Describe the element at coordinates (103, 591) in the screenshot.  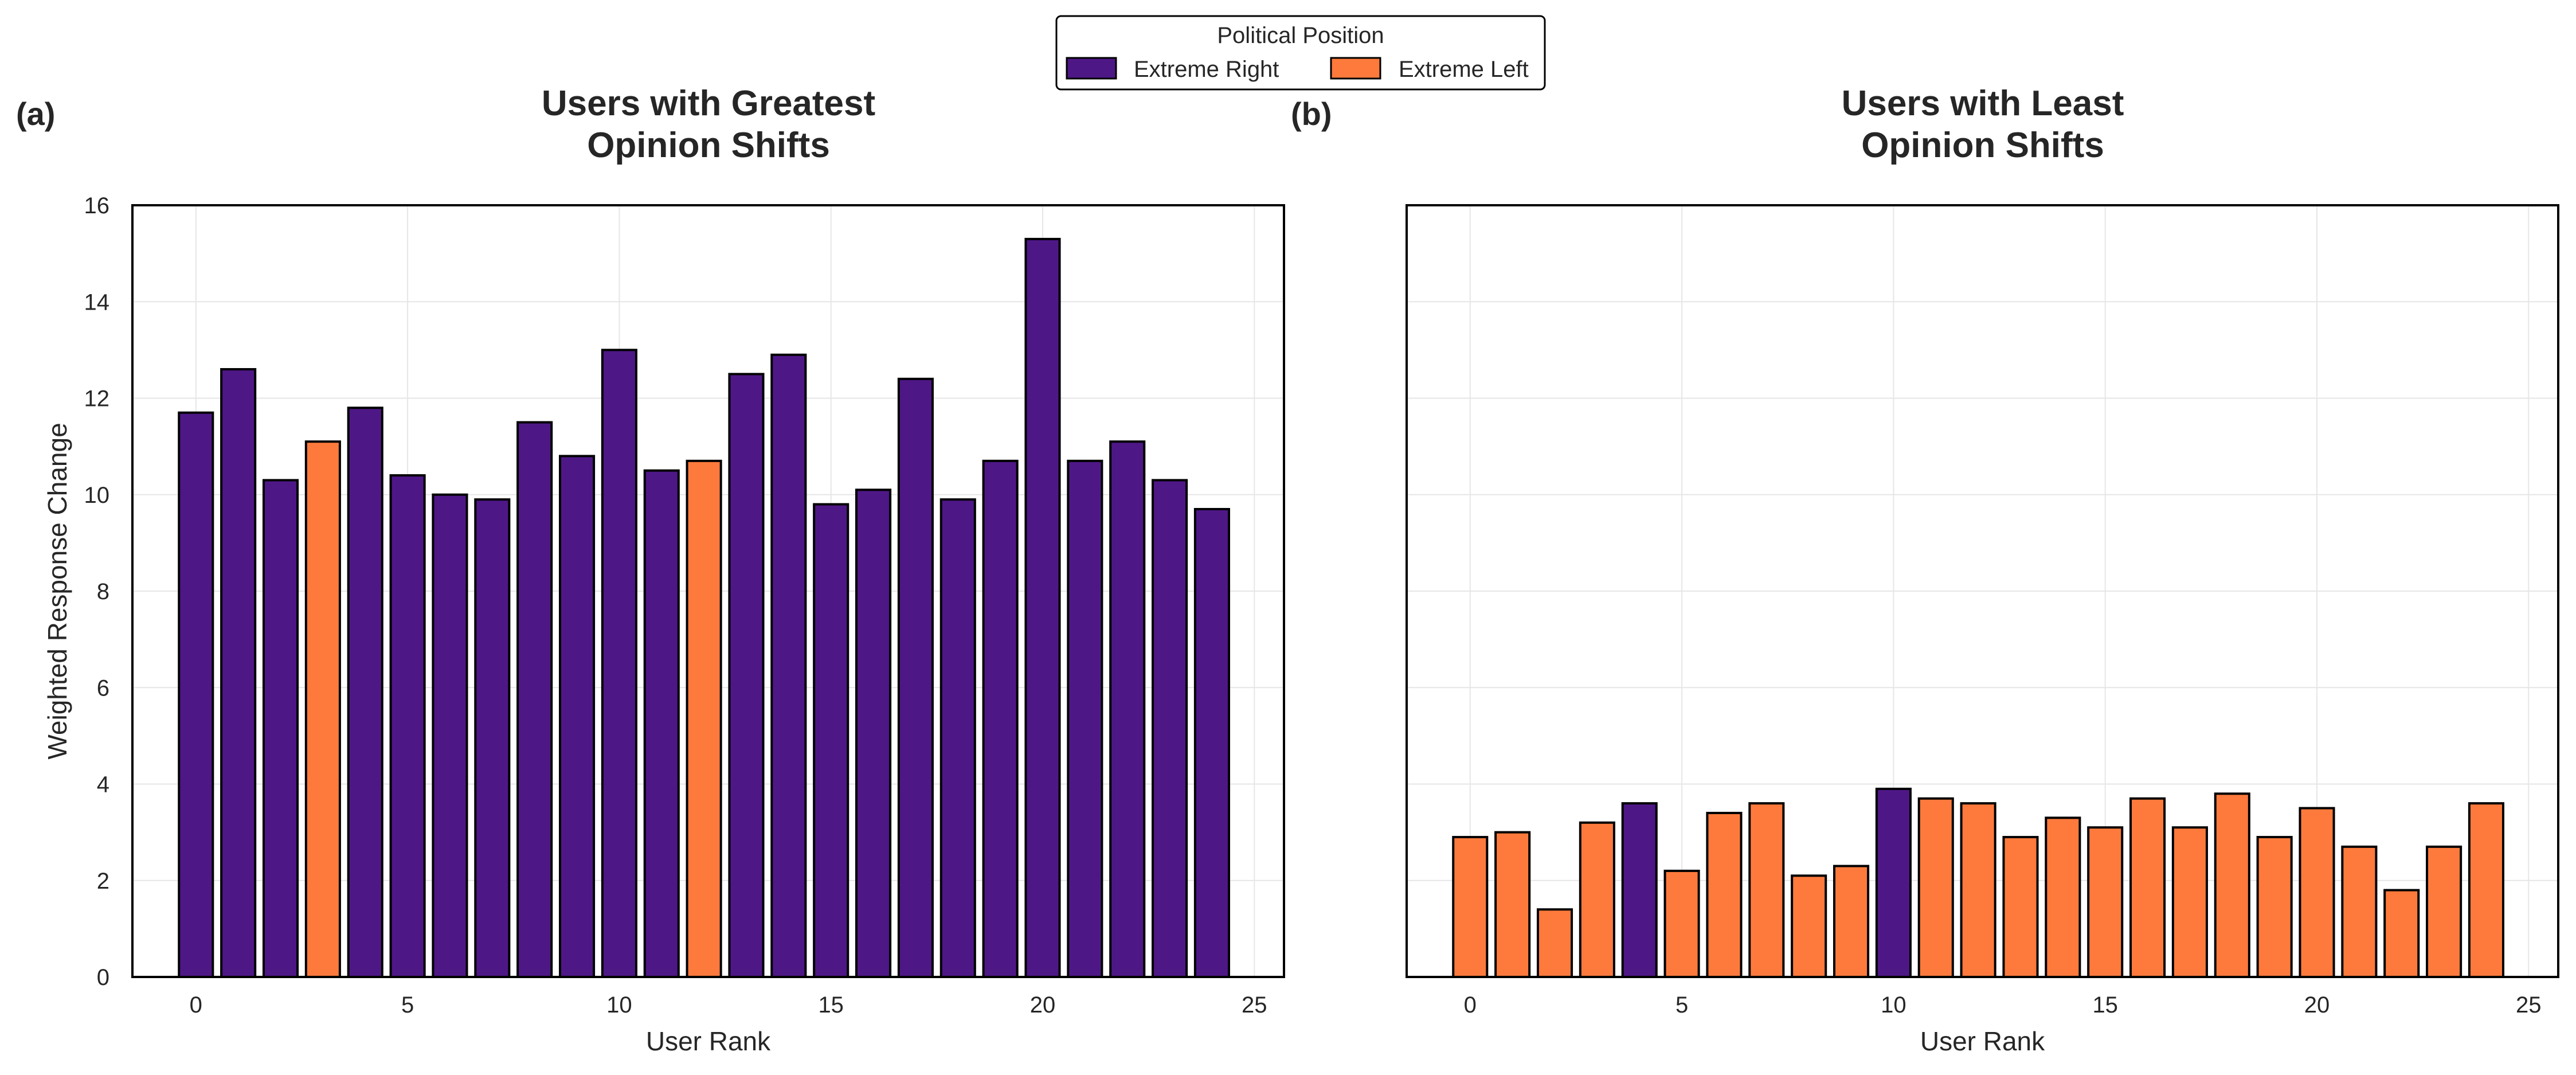
I see `y-tick-label: 8` at that location.